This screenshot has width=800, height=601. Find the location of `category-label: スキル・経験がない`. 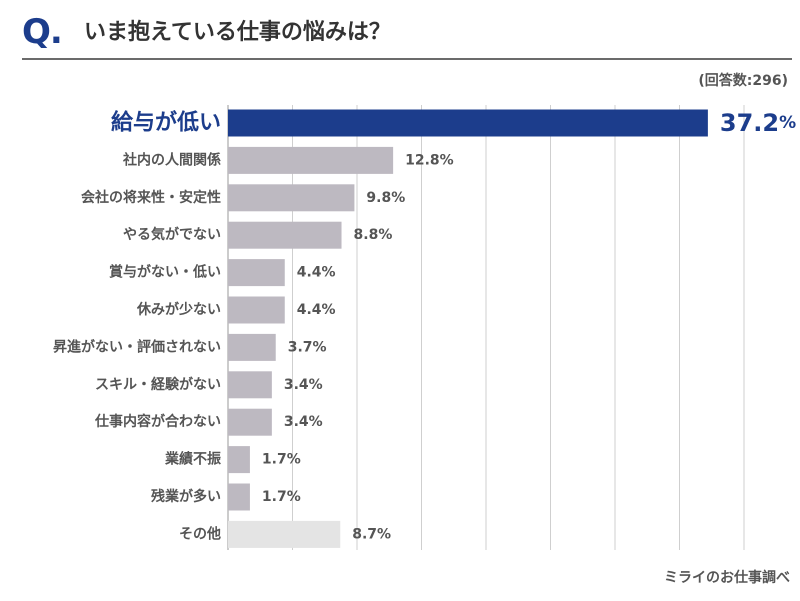

category-label: スキル・経験がない is located at coordinates (158, 384).